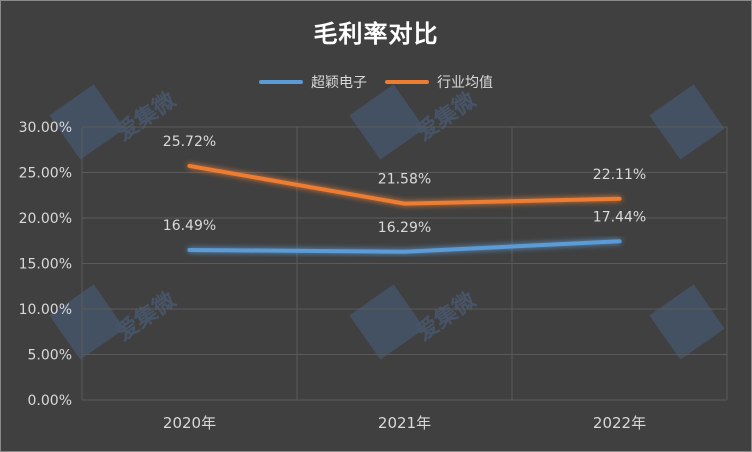 The height and width of the screenshot is (452, 752). What do you see at coordinates (189, 423) in the screenshot?
I see `x-tick-label: 2020年` at bounding box center [189, 423].